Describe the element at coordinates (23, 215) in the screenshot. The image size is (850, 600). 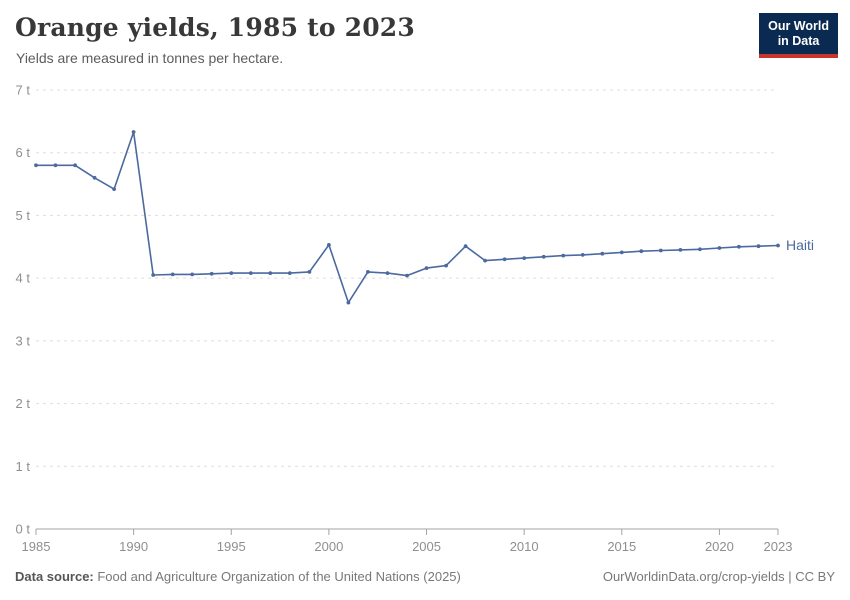
I see `y-tick-label: 5 t` at that location.